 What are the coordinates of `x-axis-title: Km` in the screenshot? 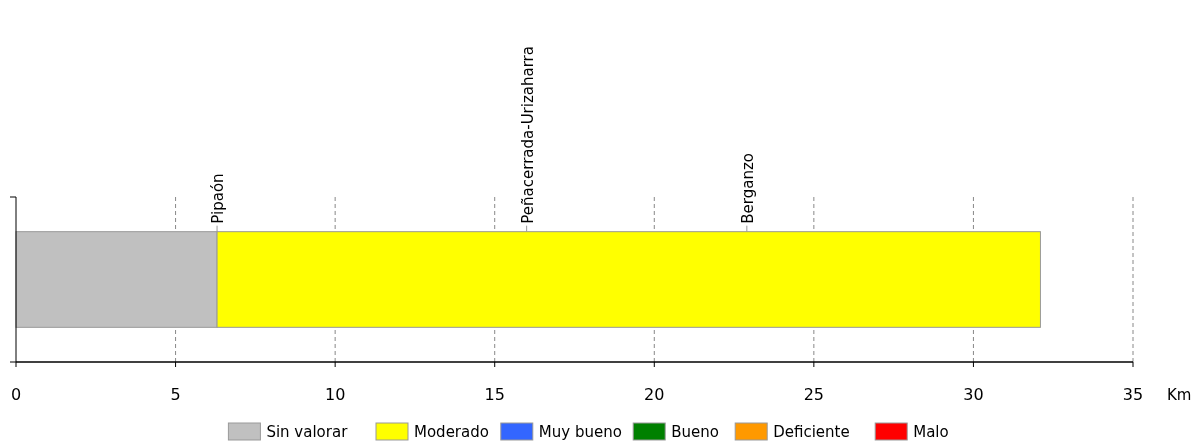 It's located at (1179, 395).